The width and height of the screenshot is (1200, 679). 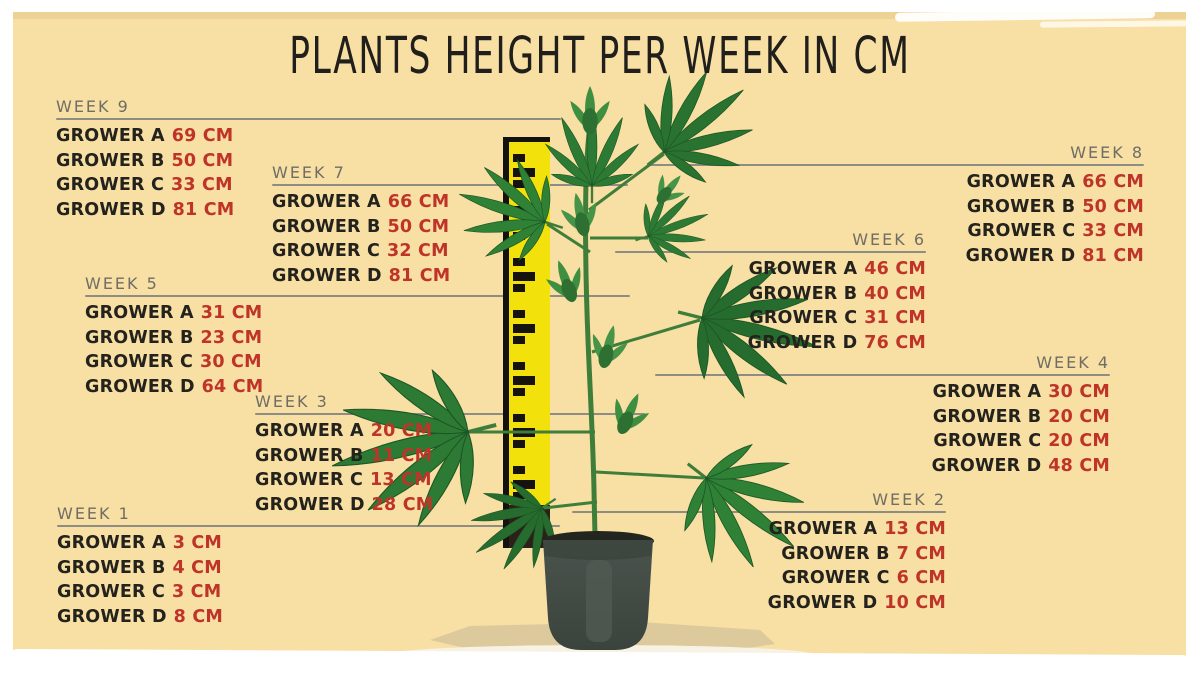 What do you see at coordinates (231, 313) in the screenshot?
I see `height-value: 31 CM` at bounding box center [231, 313].